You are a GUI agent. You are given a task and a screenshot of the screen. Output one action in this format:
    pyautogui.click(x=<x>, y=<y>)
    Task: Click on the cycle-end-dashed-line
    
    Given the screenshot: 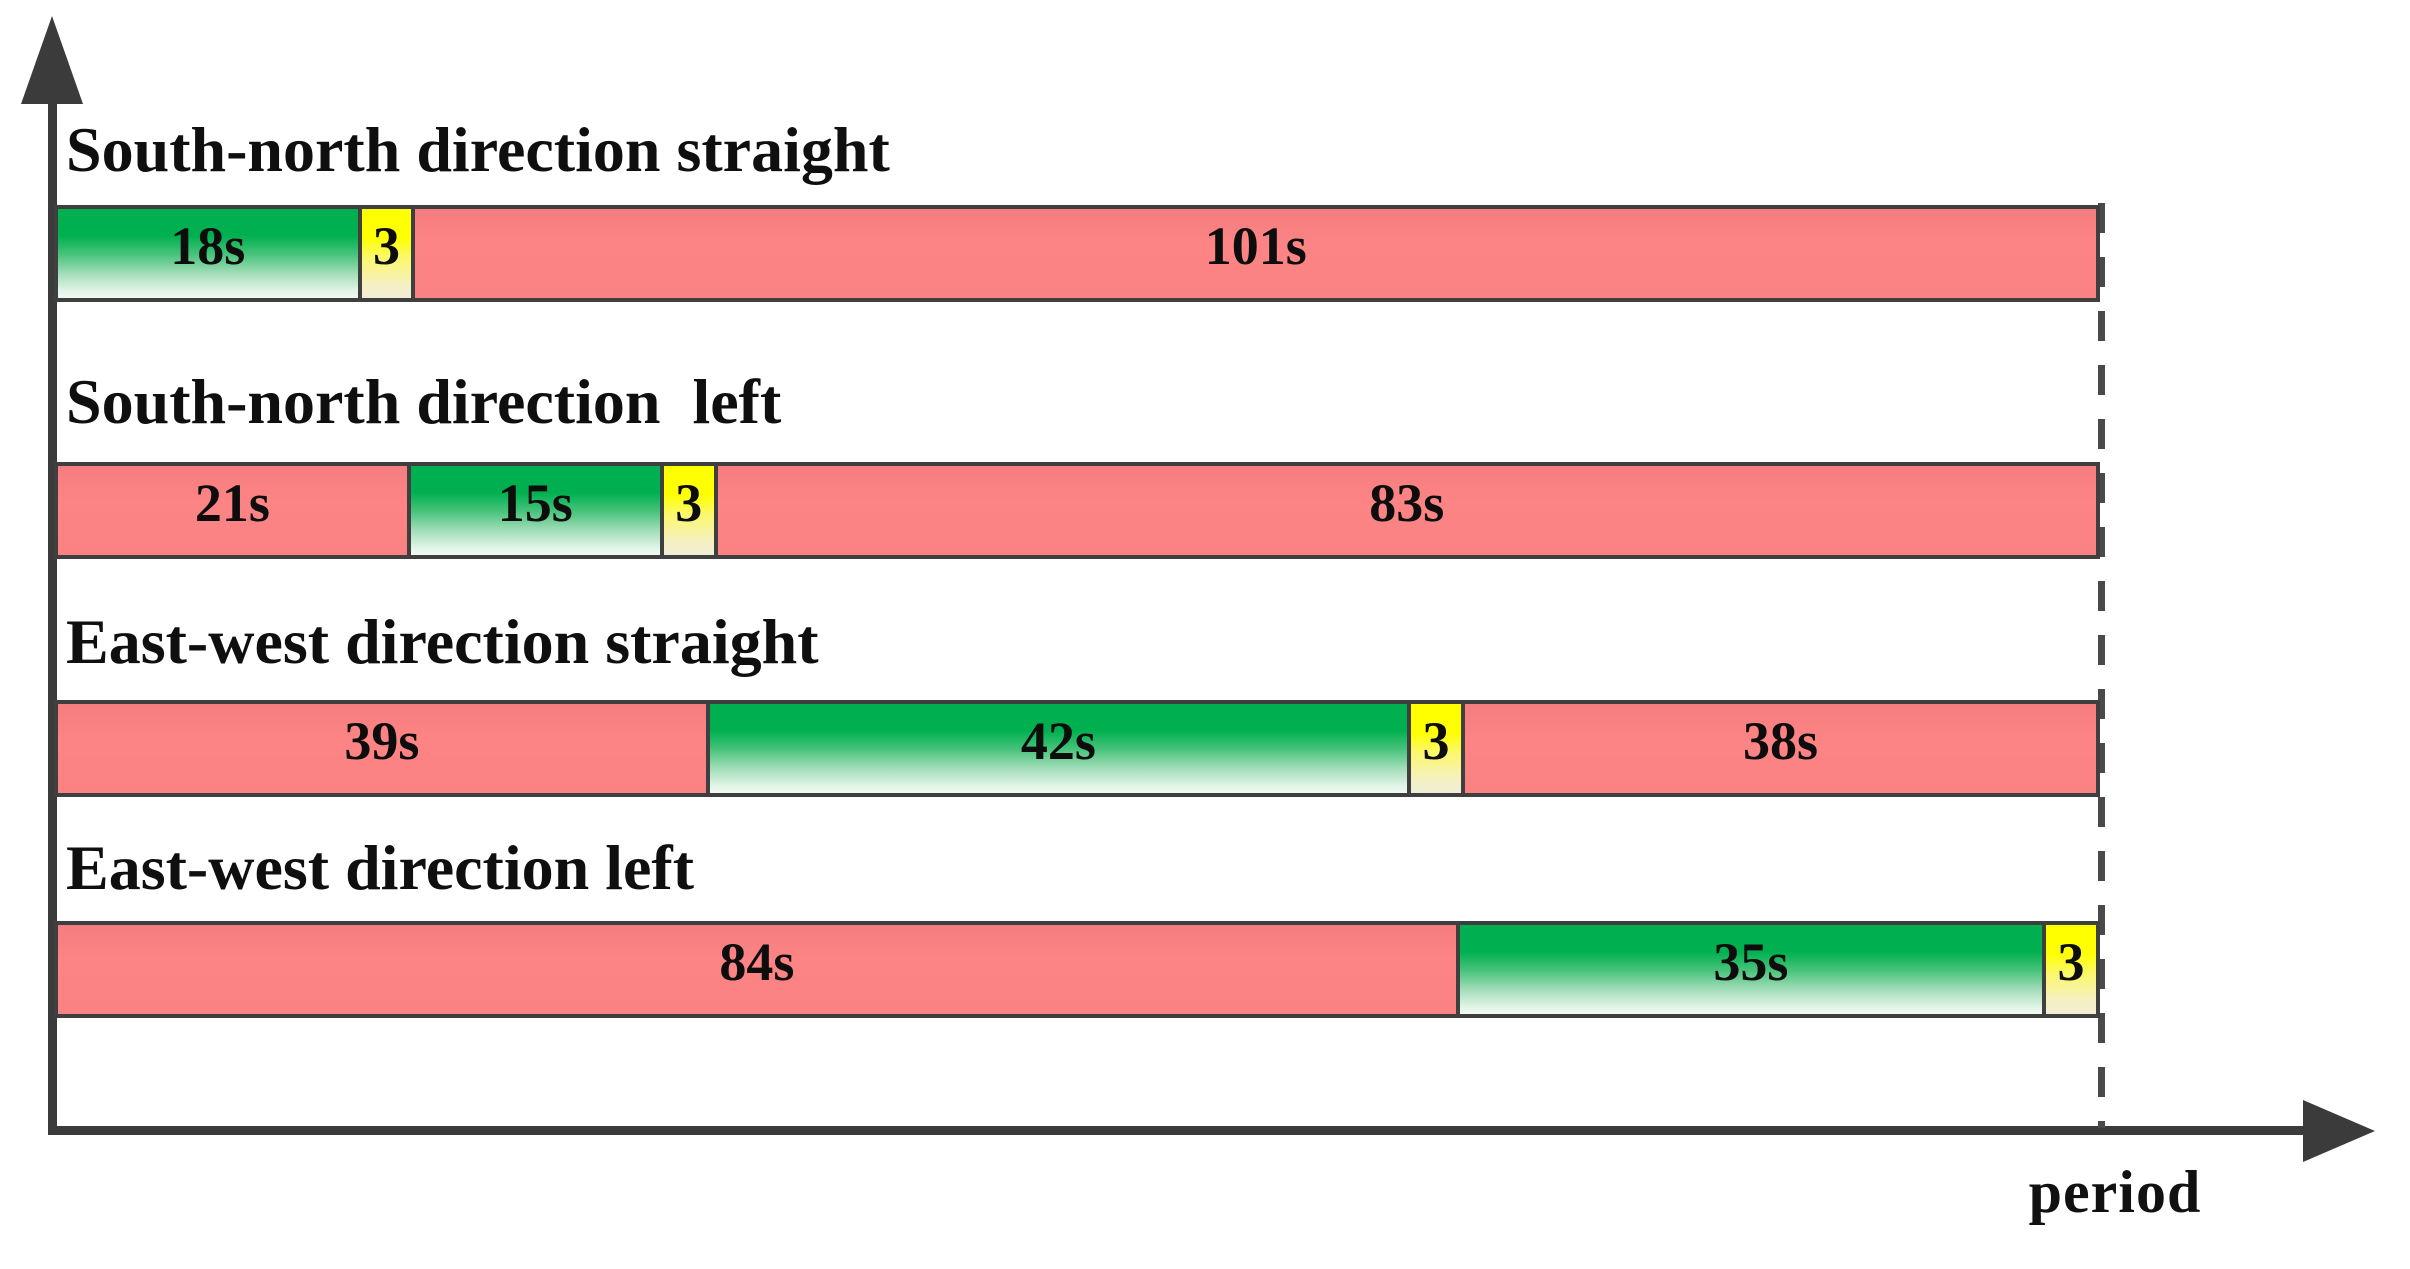 What is the action you would take?
    pyautogui.click(x=2101, y=665)
    